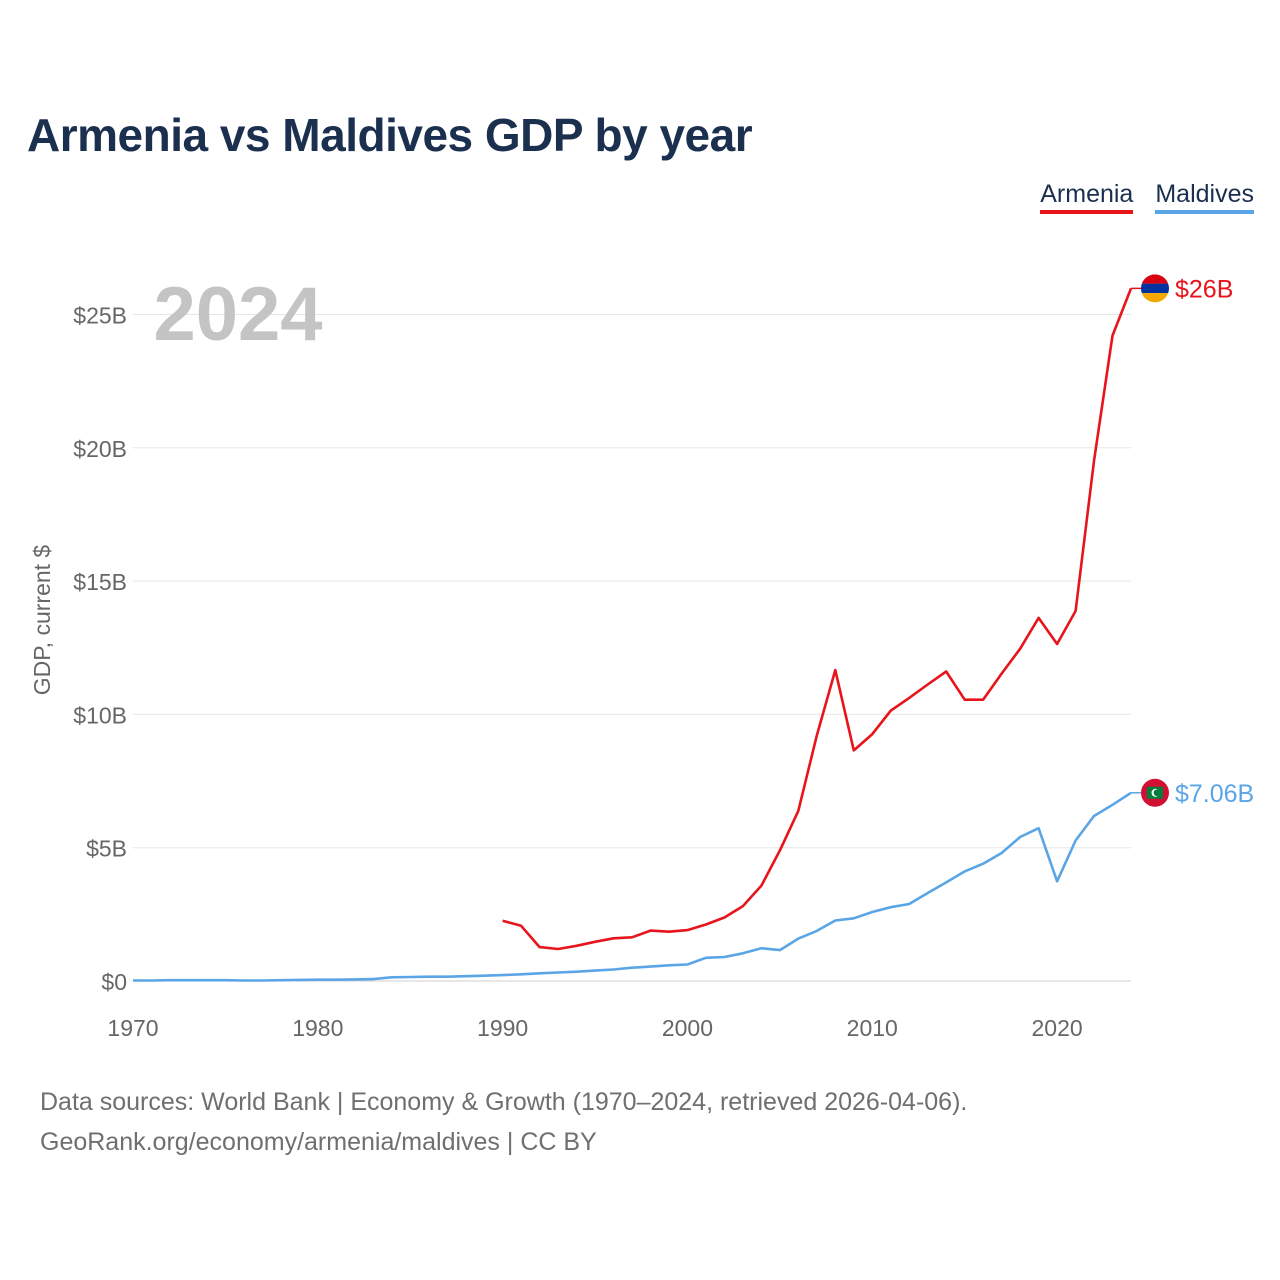  What do you see at coordinates (1147, 197) in the screenshot?
I see `legend: Armenia Maldives` at bounding box center [1147, 197].